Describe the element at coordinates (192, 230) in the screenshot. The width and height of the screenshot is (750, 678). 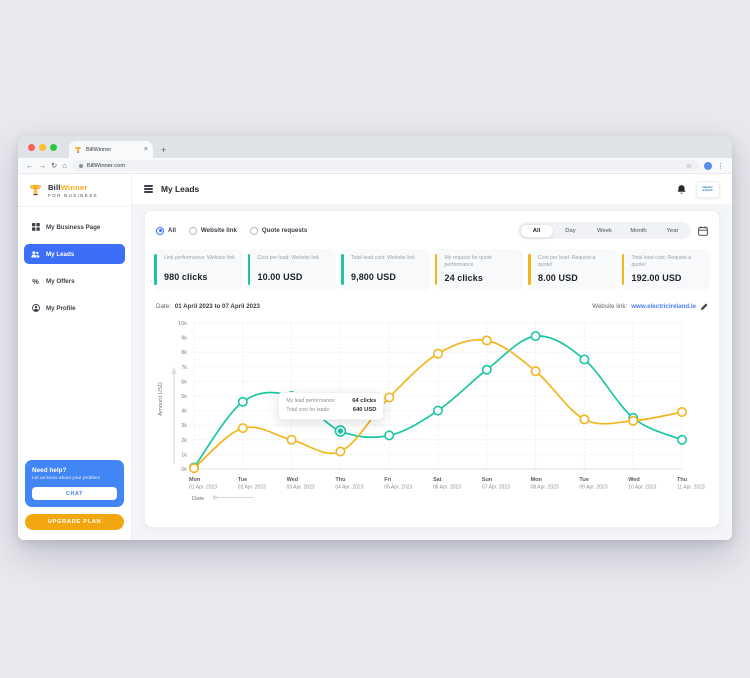
I see `radio-dot-icon` at that location.